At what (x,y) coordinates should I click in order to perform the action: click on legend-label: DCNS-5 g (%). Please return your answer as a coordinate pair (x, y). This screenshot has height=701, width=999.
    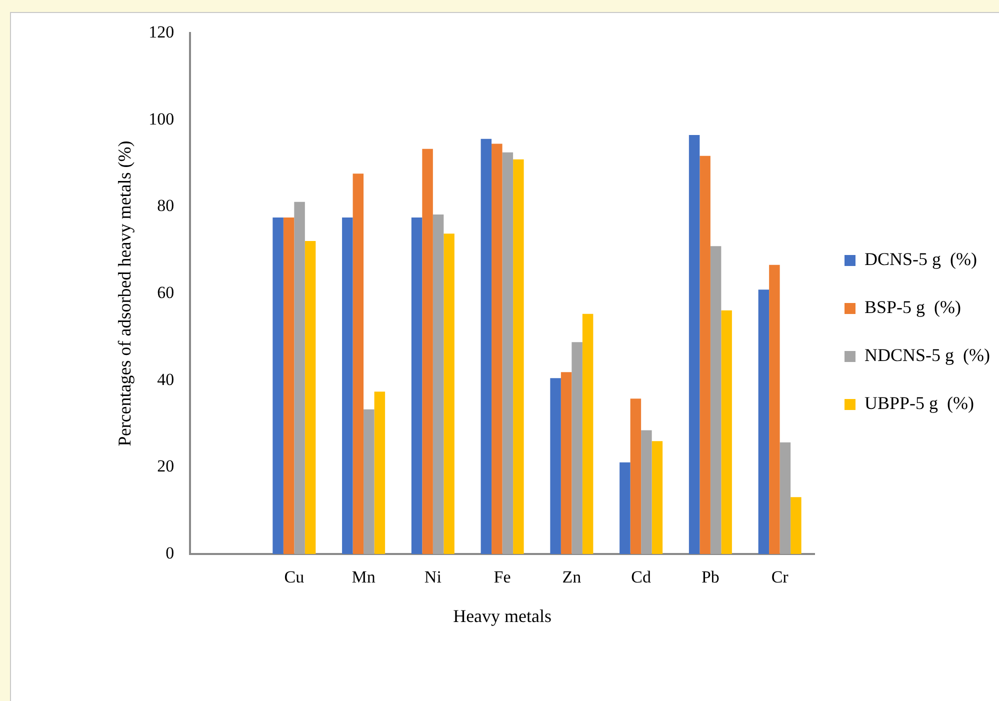
    Looking at the image, I should click on (921, 259).